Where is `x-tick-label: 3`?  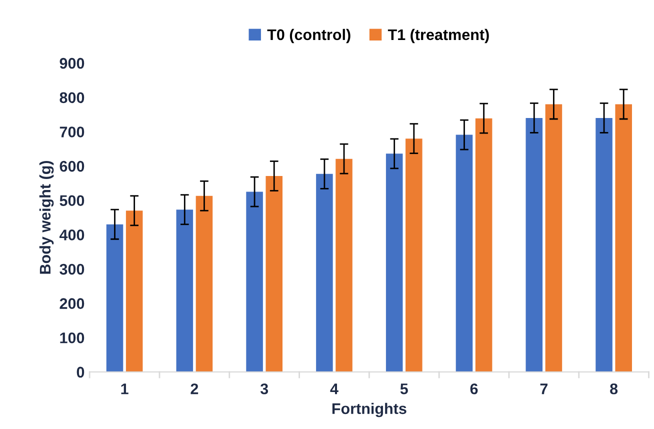
x-tick-label: 3 is located at coordinates (264, 388).